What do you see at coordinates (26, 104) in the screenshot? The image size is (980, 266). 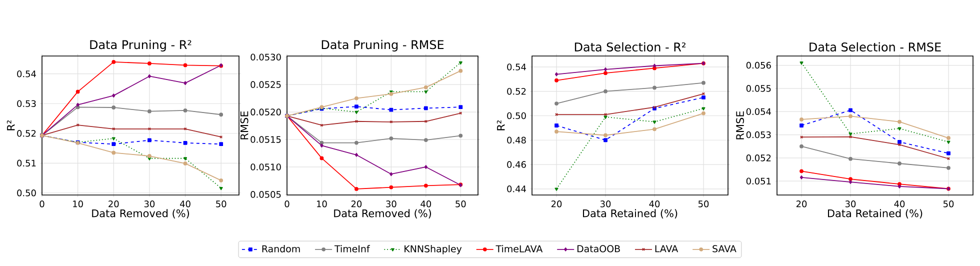 I see `y-tick-label: 0.53` at bounding box center [26, 104].